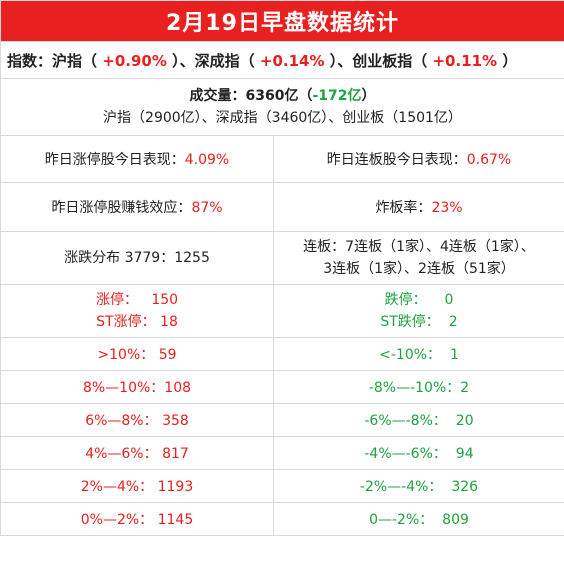 The image size is (564, 567). Describe the element at coordinates (175, 487) in the screenshot. I see `range-value: 1193` at that location.